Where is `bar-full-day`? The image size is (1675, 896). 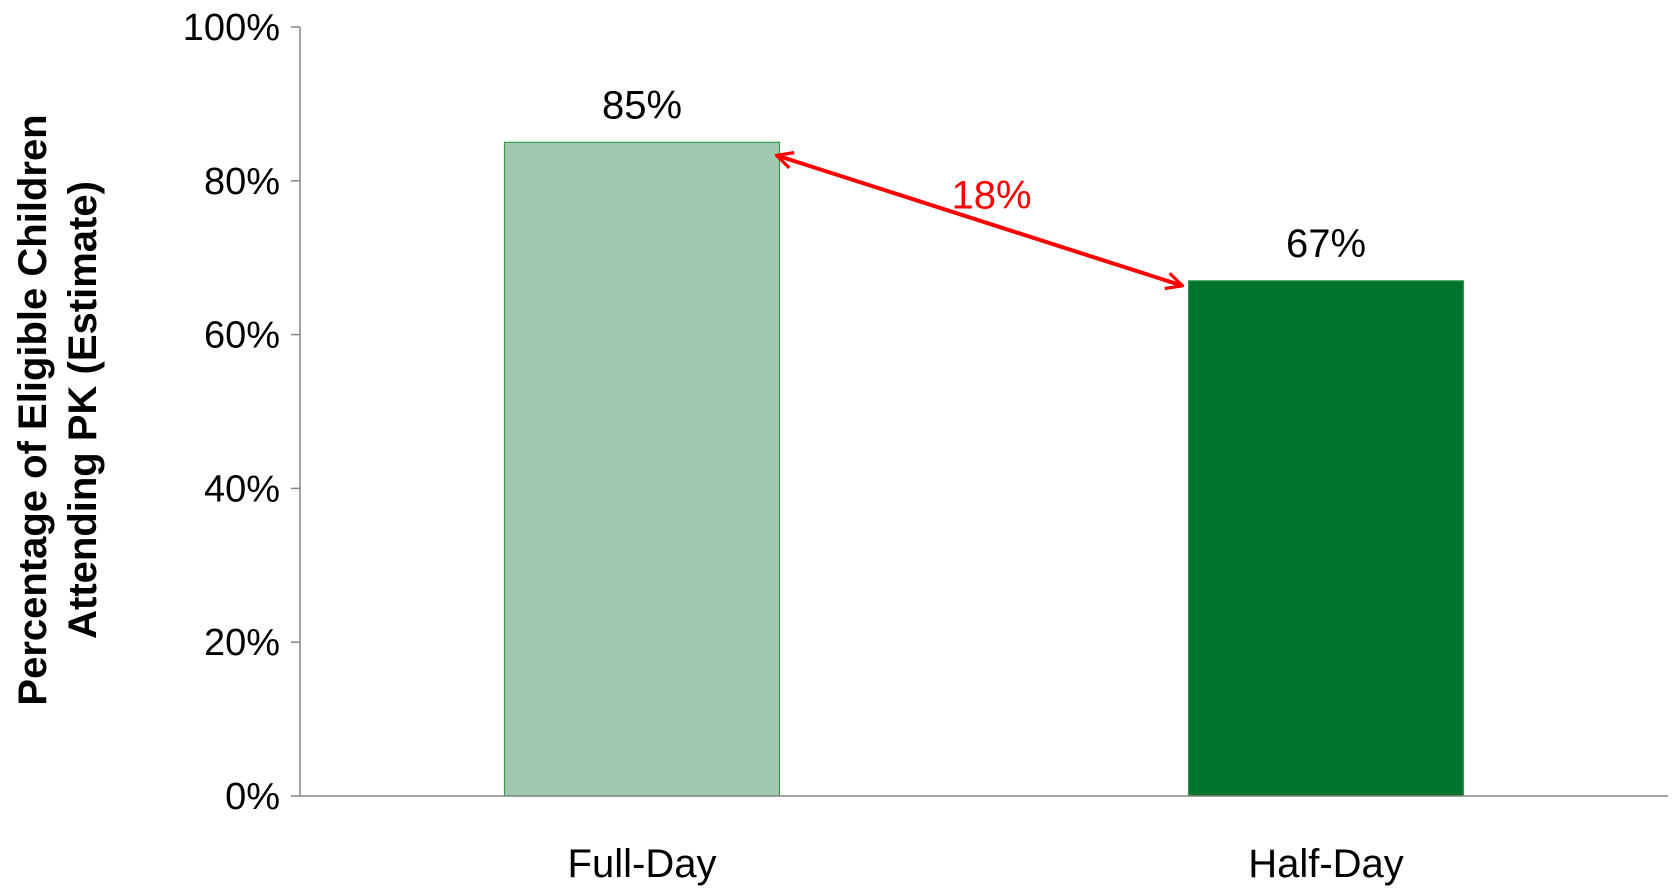
bar-full-day is located at coordinates (642, 469).